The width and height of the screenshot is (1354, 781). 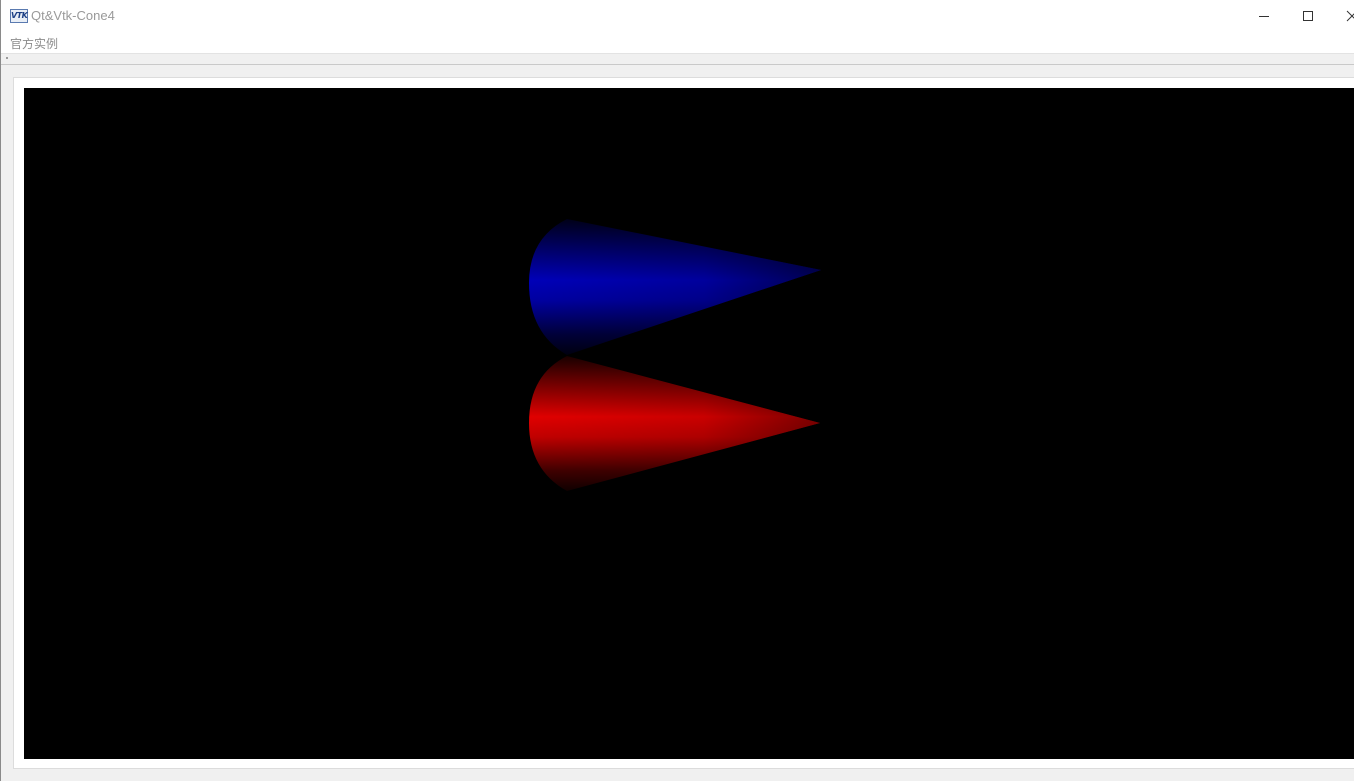 I want to click on menu-bar: 官方实例, so click(x=677, y=42).